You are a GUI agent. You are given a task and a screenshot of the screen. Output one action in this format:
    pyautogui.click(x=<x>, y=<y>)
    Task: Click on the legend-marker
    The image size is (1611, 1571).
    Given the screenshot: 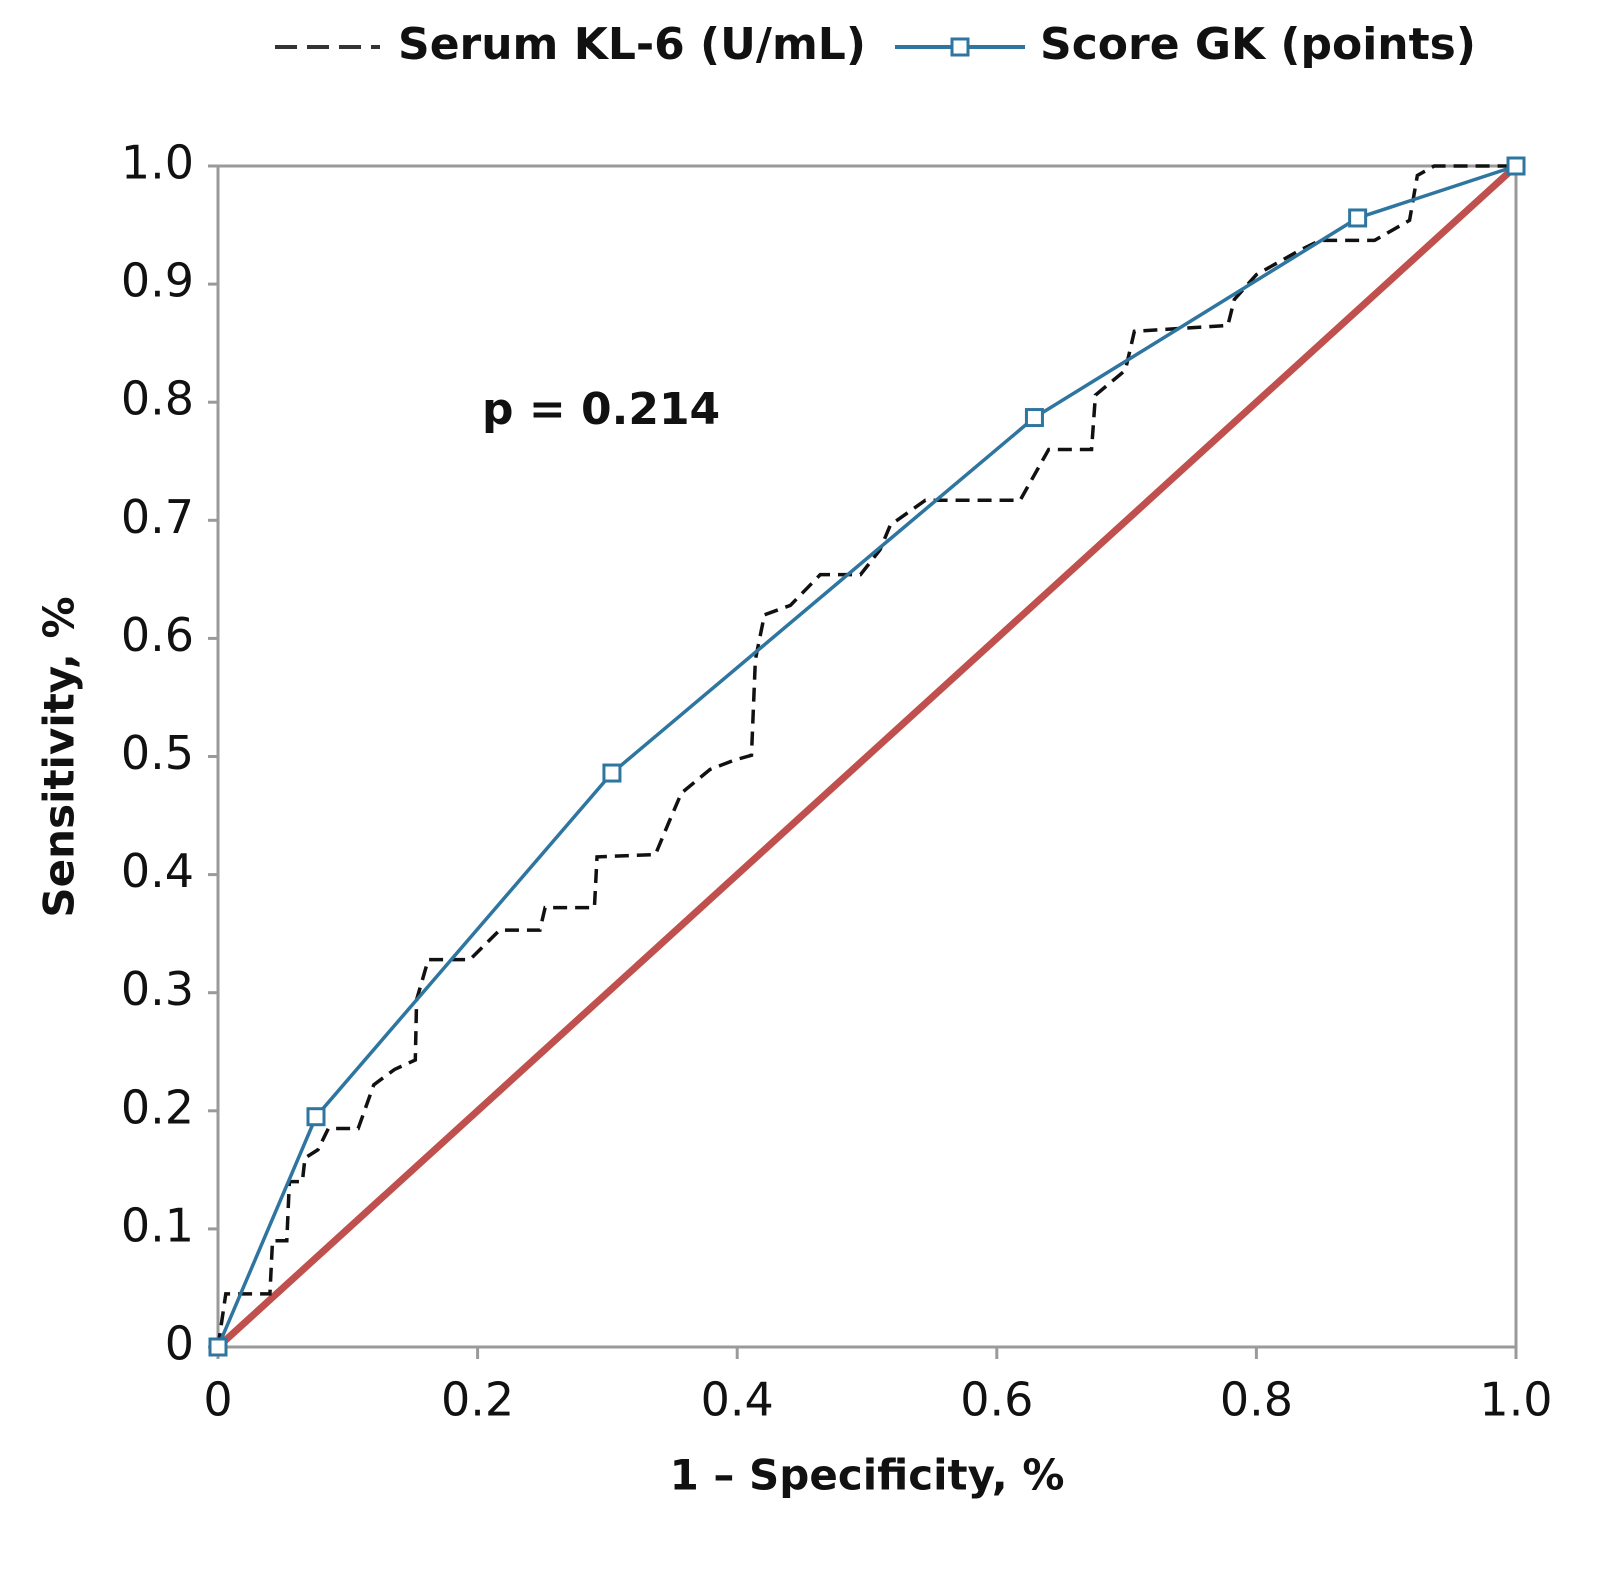 What is the action you would take?
    pyautogui.click(x=960, y=47)
    